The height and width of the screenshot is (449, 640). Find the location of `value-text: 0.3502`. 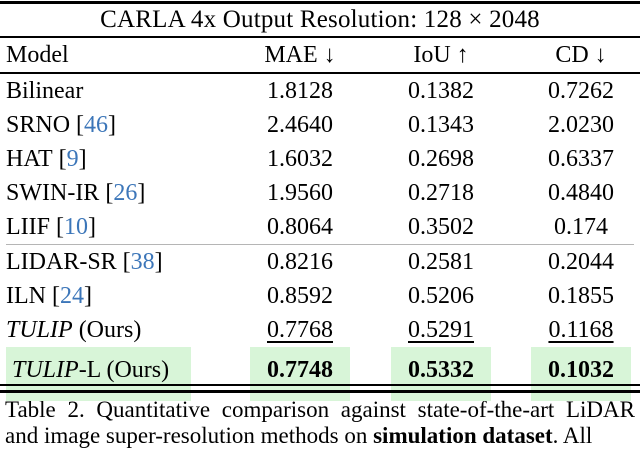

value-text: 0.3502 is located at coordinates (441, 226).